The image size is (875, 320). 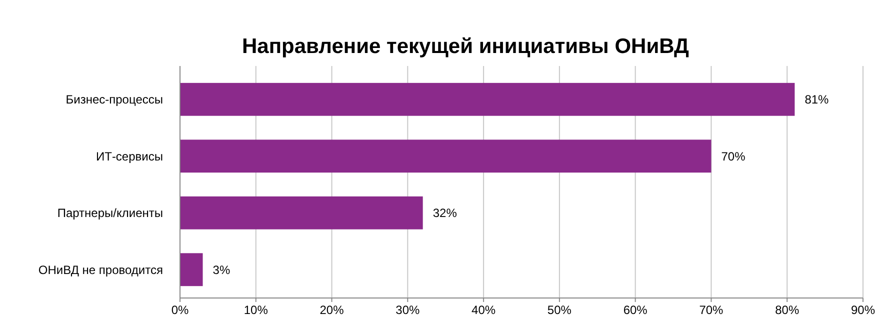 I want to click on x-tick-label: 60%, so click(x=635, y=310).